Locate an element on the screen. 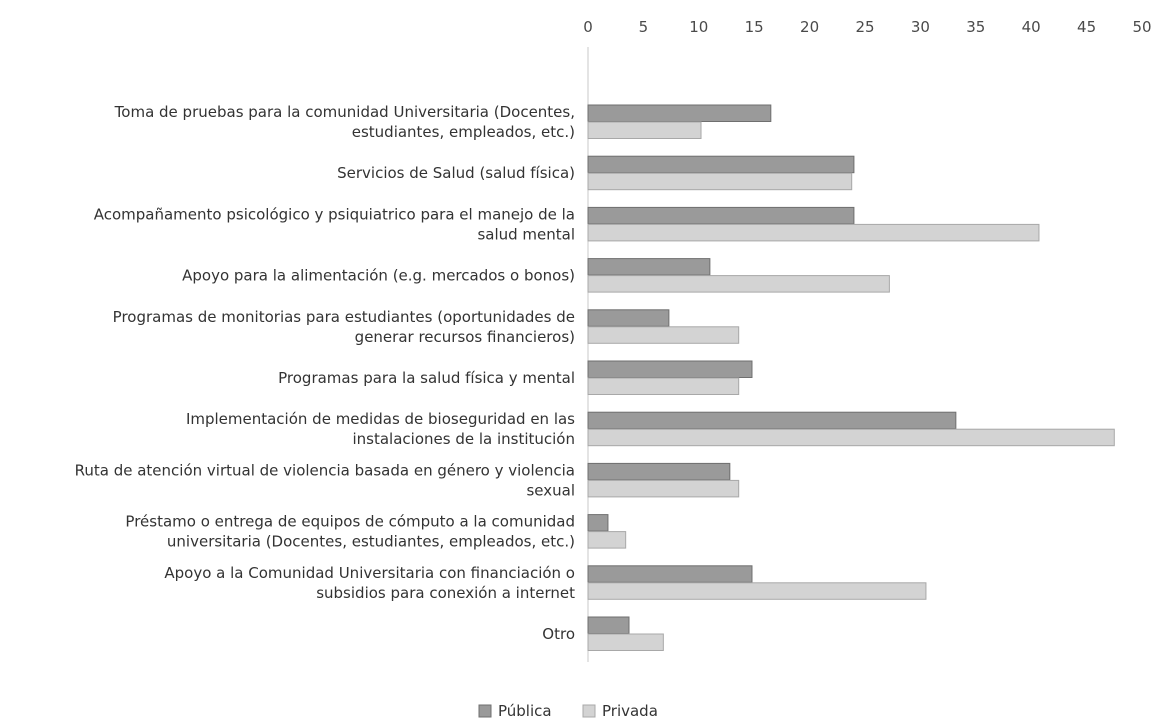  legend-swatch-privada is located at coordinates (589, 711).